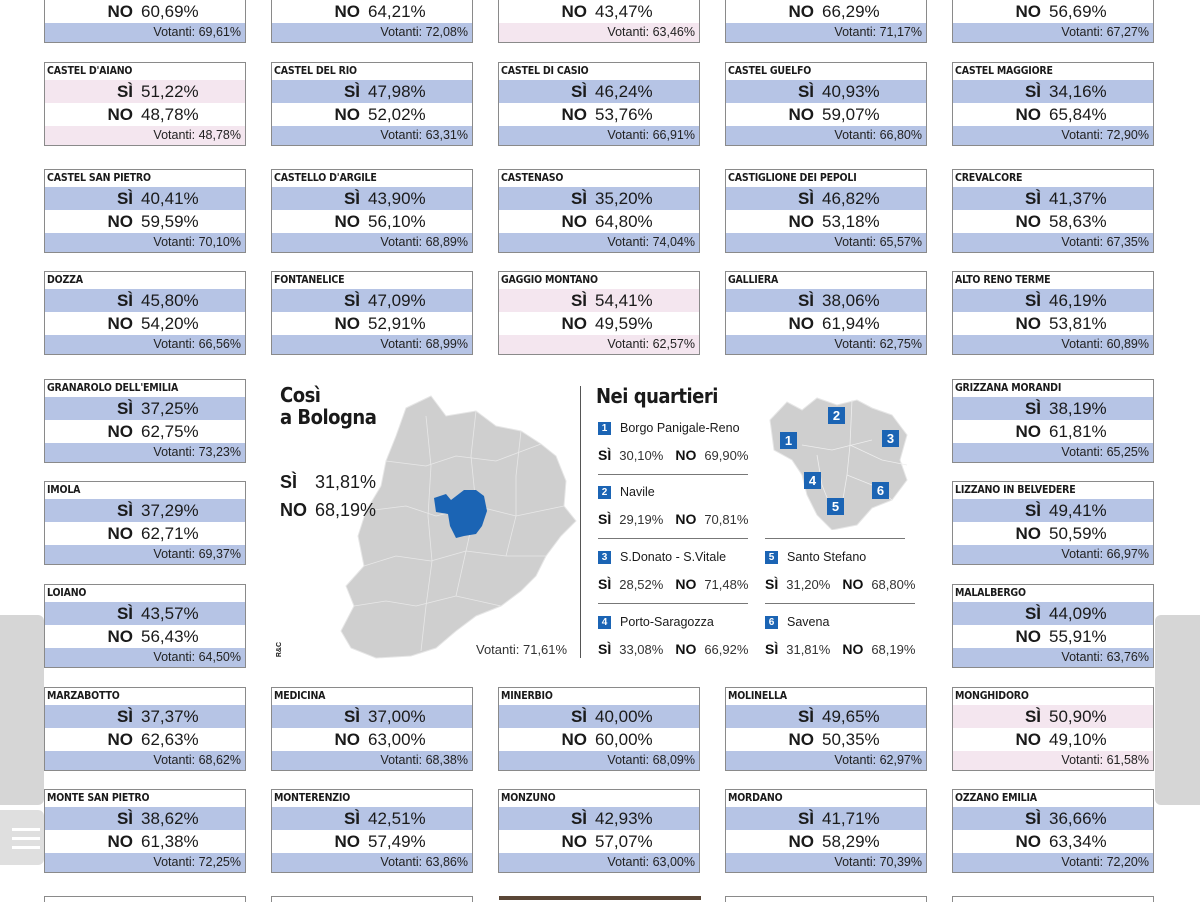 The image size is (1200, 902). Describe the element at coordinates (145, 408) in the screenshot. I see `si-row: SÌ 37,25%` at that location.